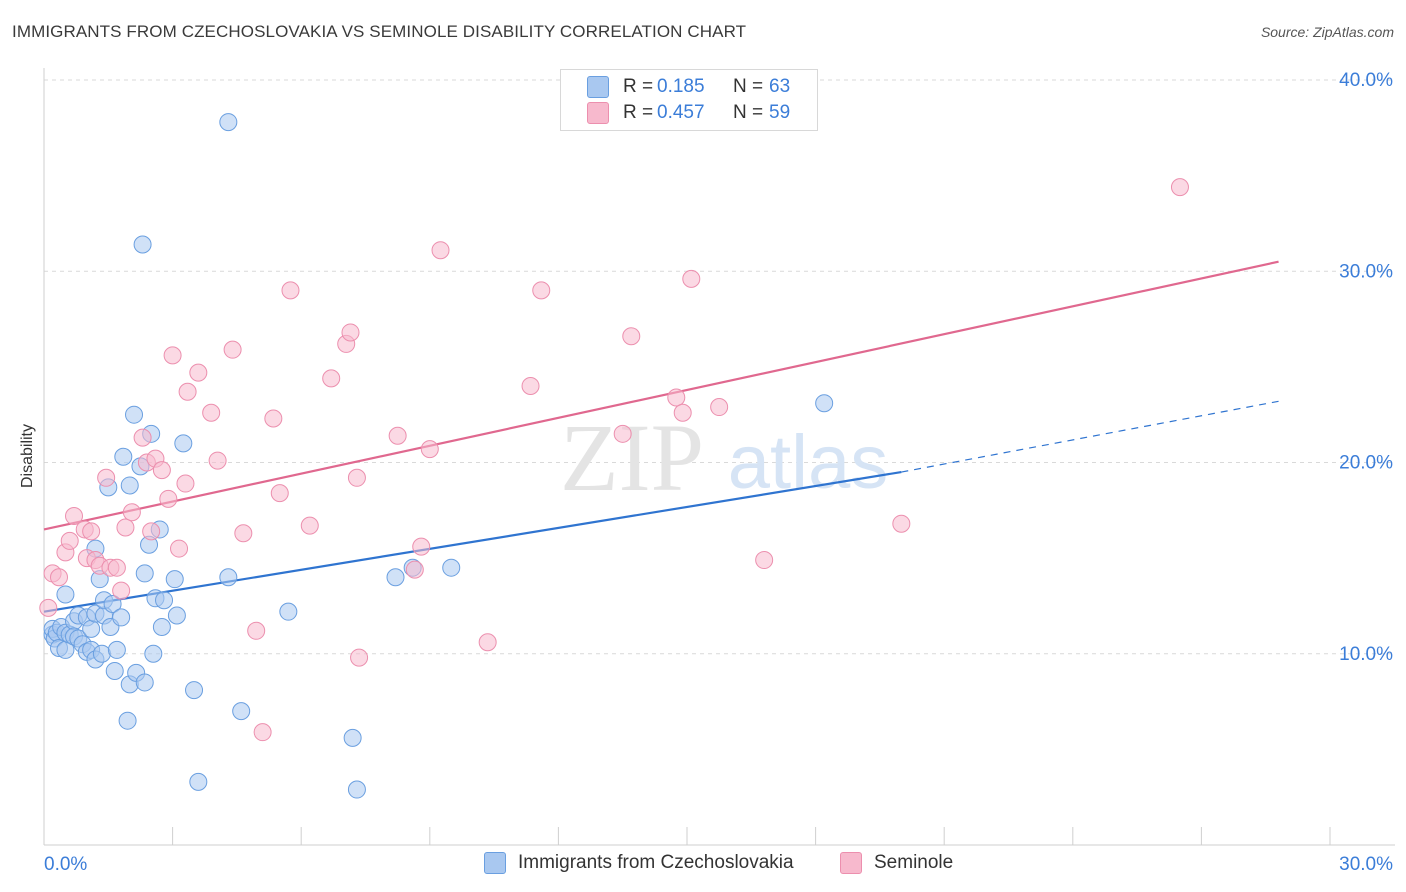  I want to click on legend-row-pink: R = 0.457 N = 59, so click(688, 113).